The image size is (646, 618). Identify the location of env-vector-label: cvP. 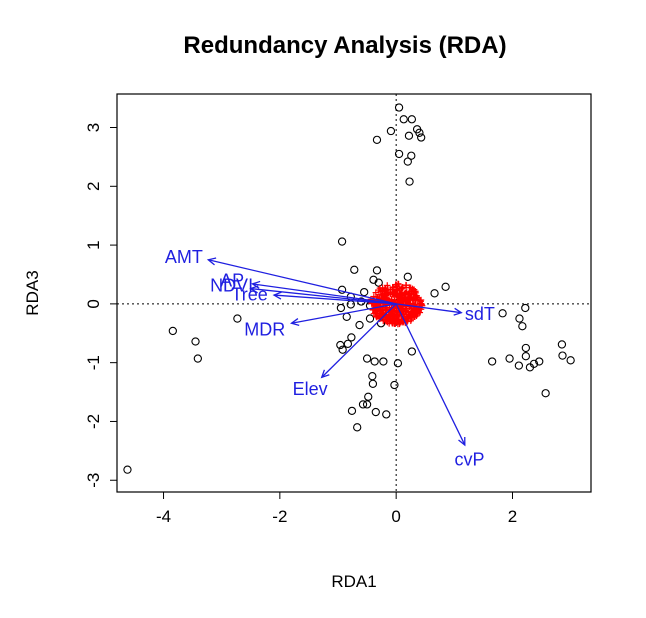
(469, 460).